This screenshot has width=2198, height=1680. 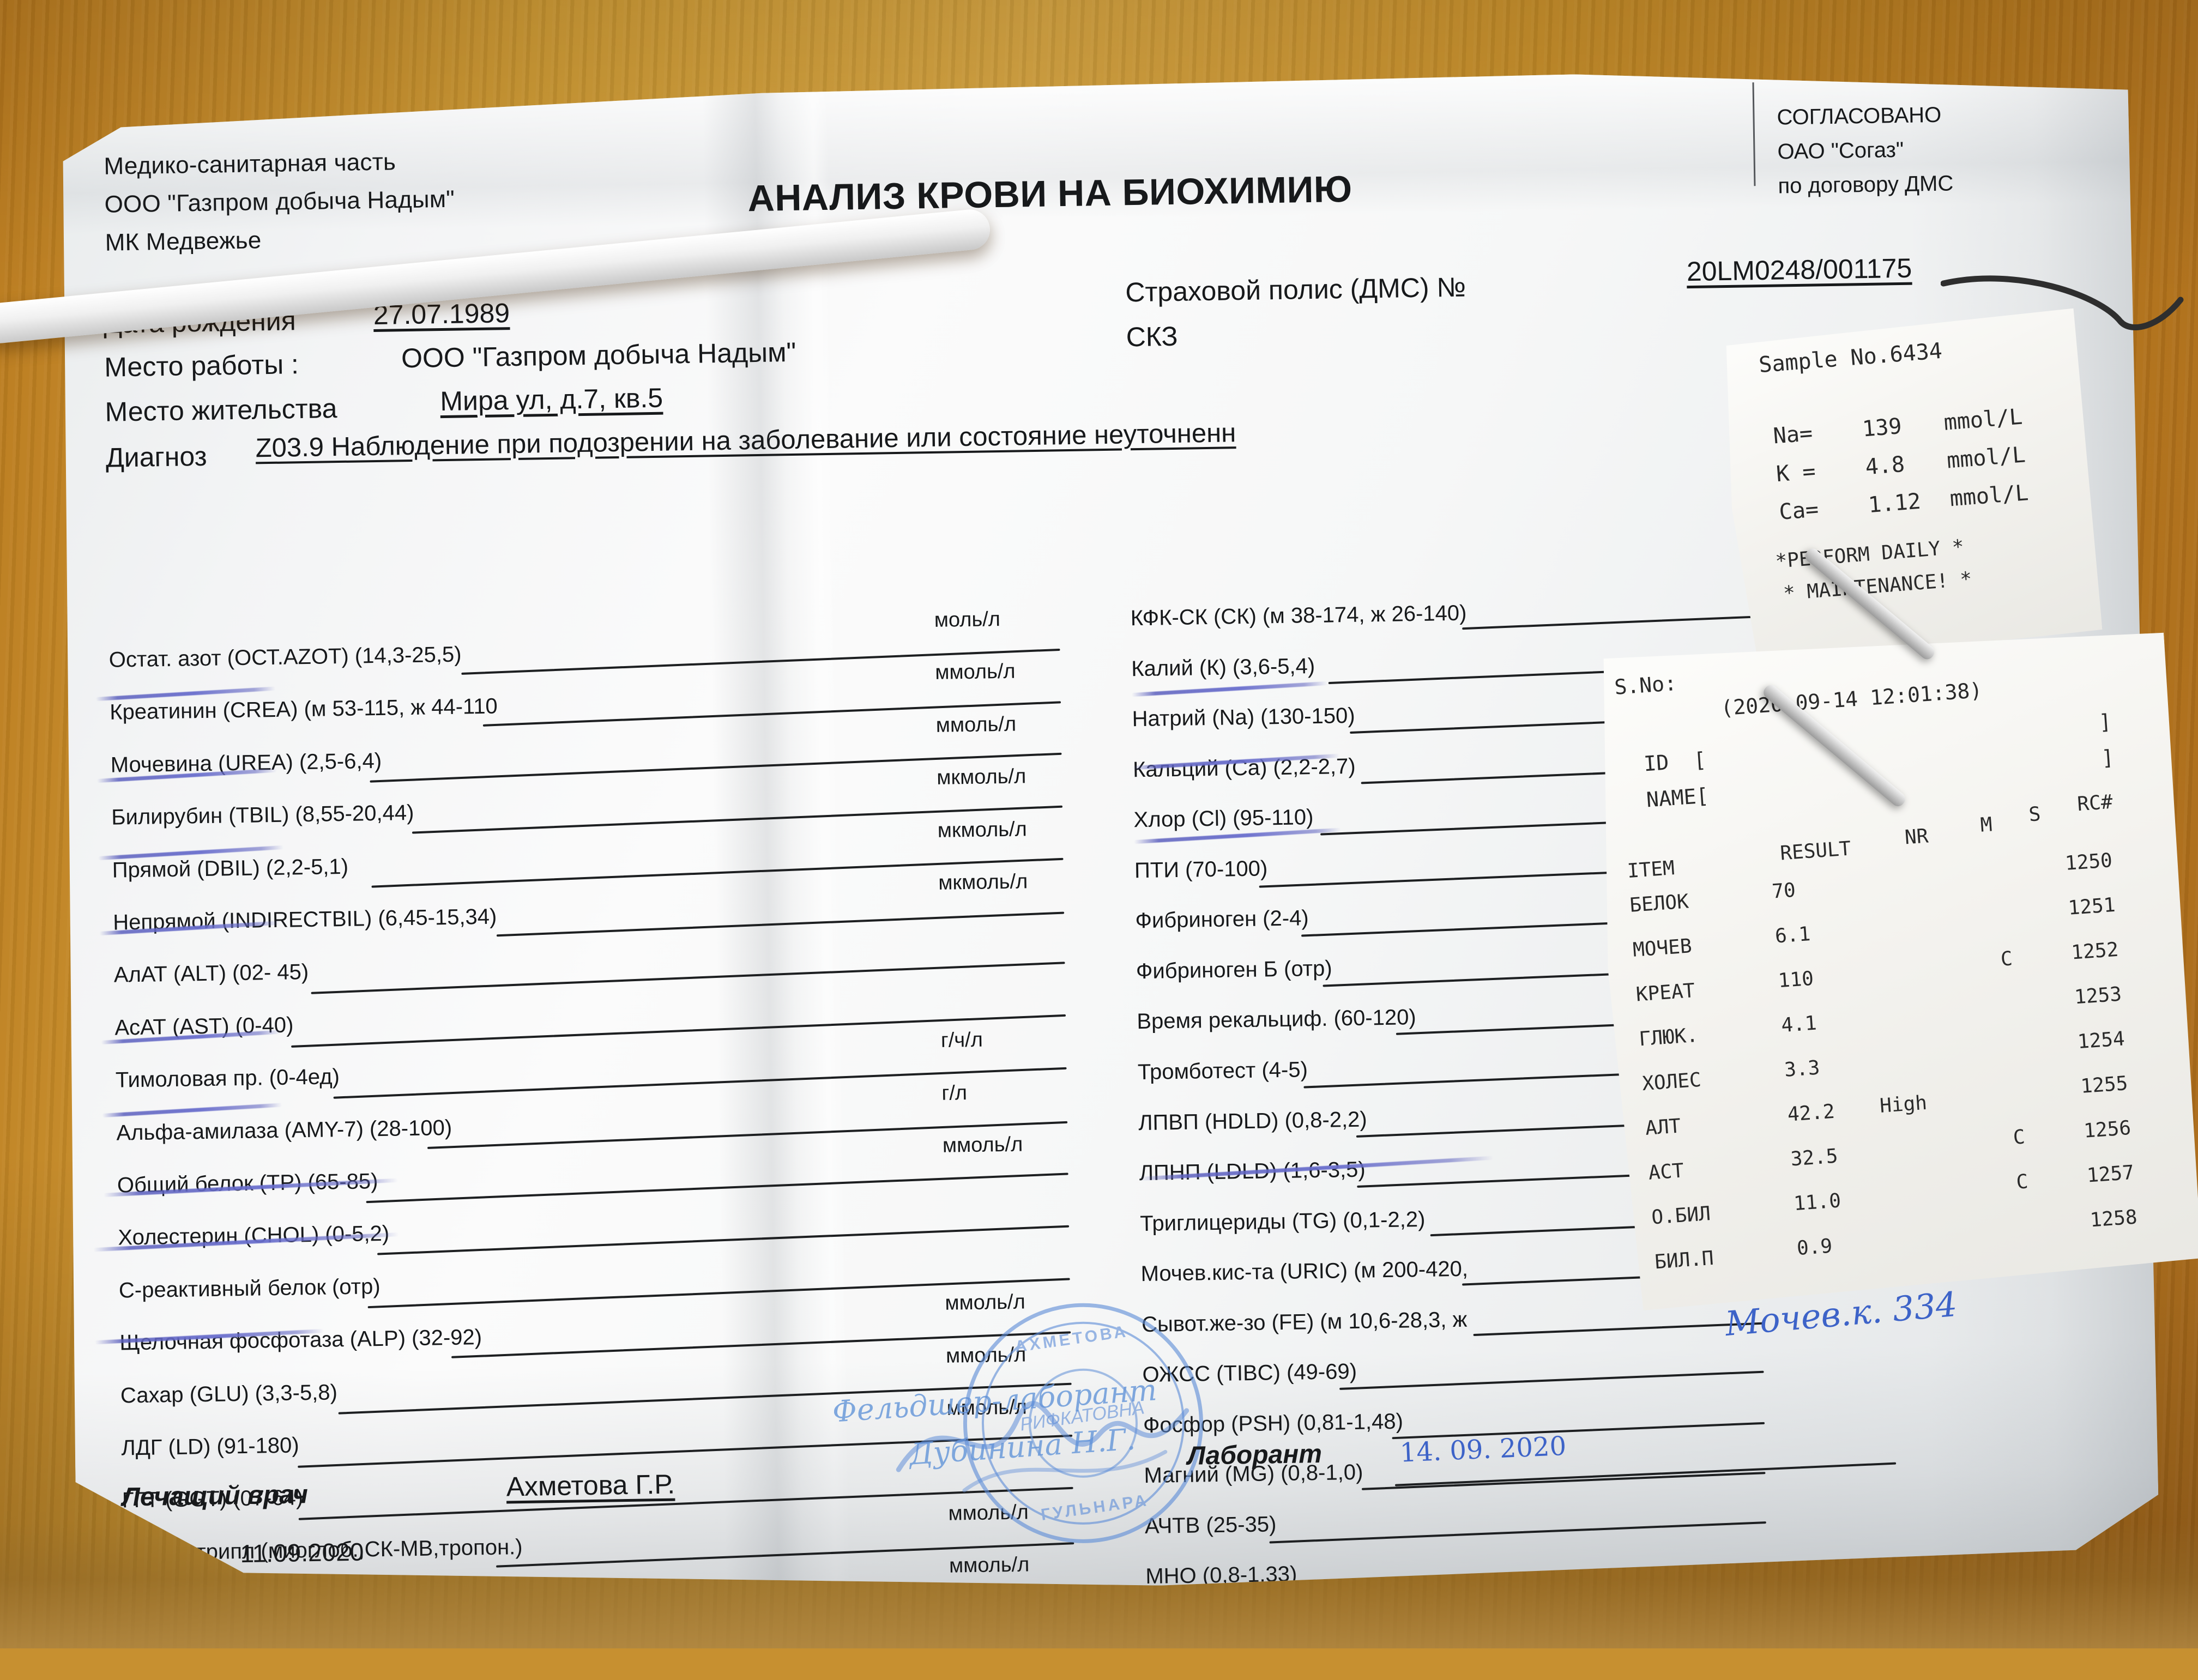 I want to click on slip-big-result: 6.1, so click(x=1792, y=935).